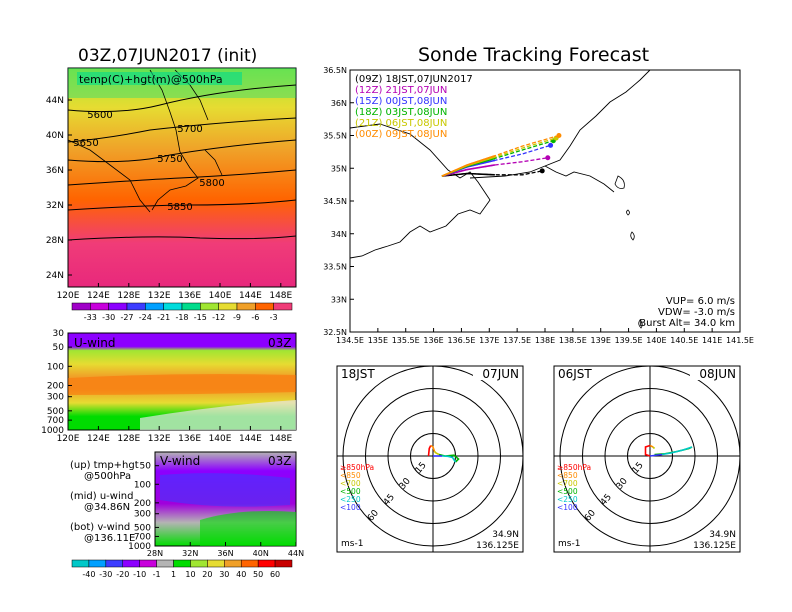 The image size is (792, 612). What do you see at coordinates (55, 276) in the screenshot?
I see `temp-ytick-label: 24N` at bounding box center [55, 276].